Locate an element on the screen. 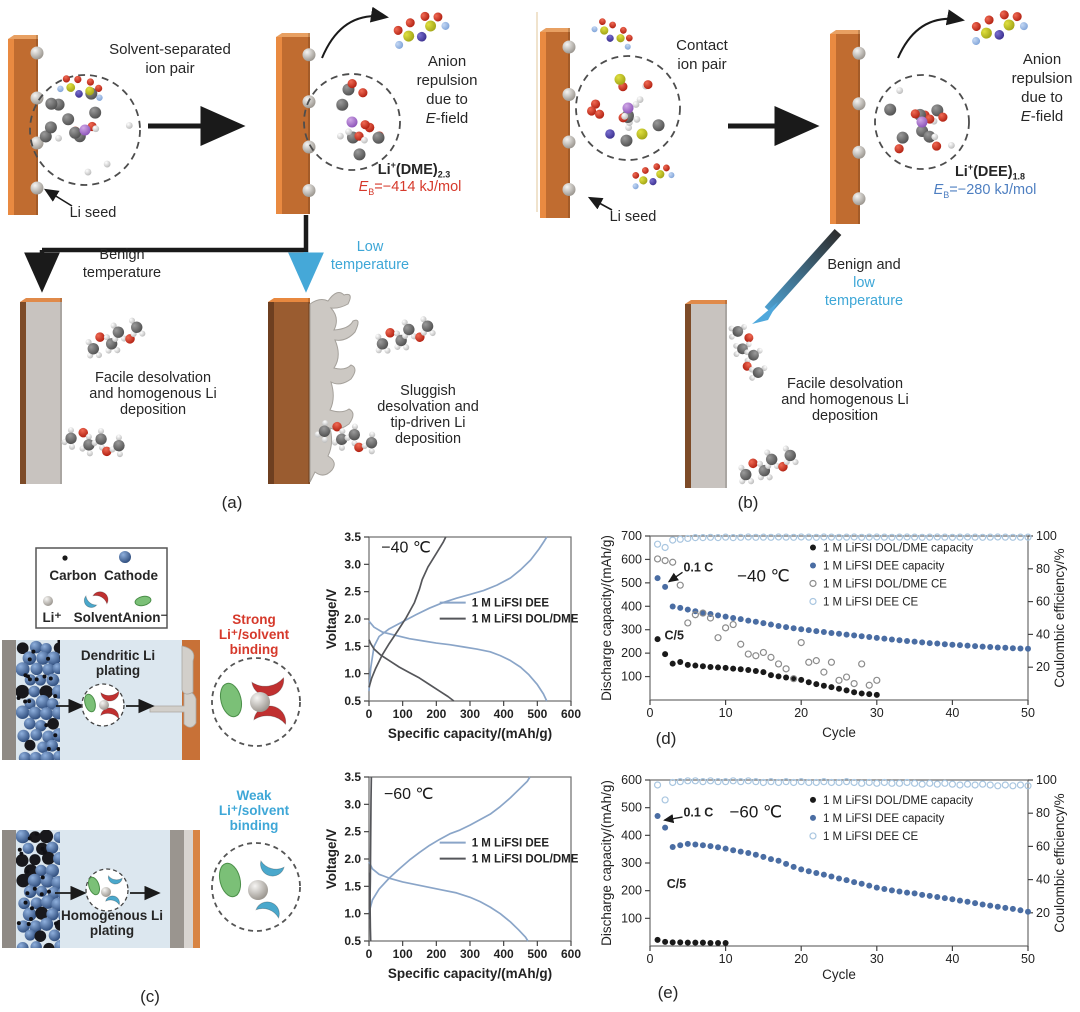 The width and height of the screenshot is (1080, 1012). svg-text: 10 is located at coordinates (726, 959).